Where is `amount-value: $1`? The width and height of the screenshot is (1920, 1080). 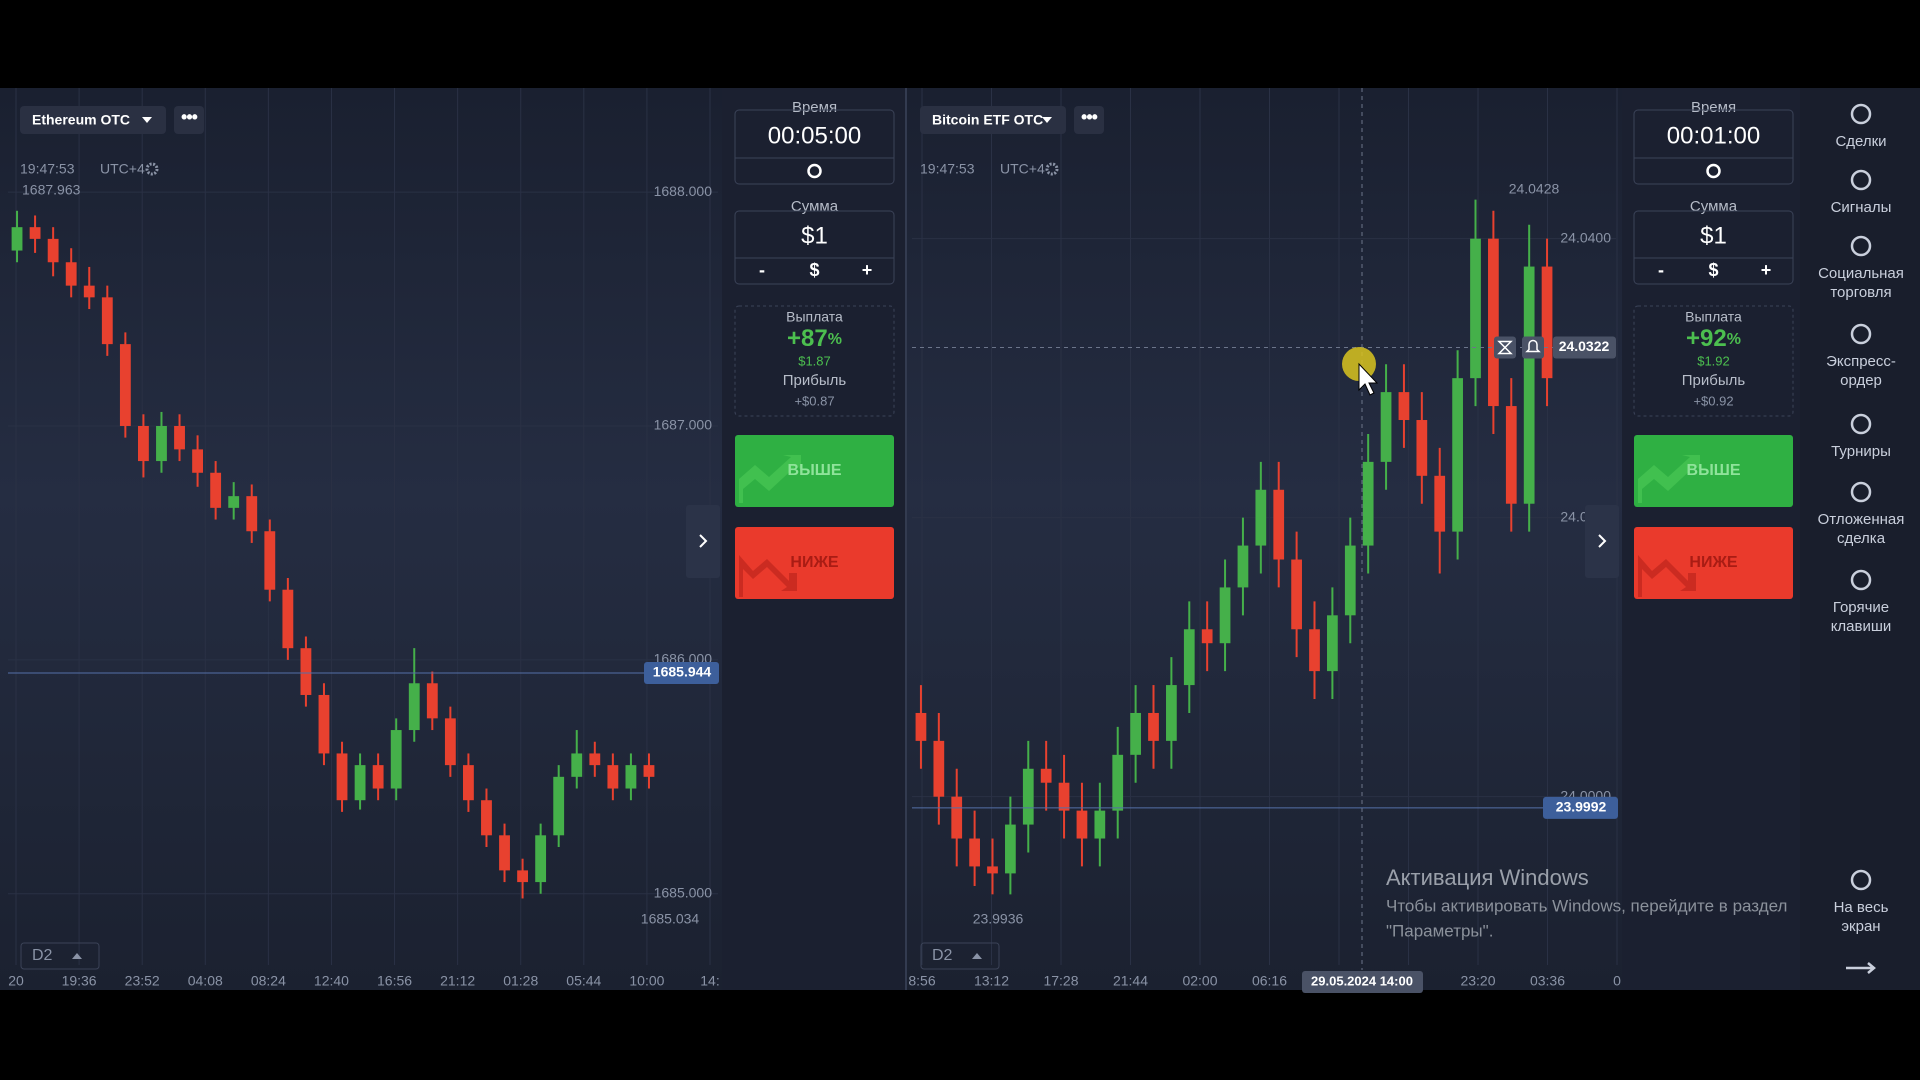
amount-value: $1 is located at coordinates (1713, 235).